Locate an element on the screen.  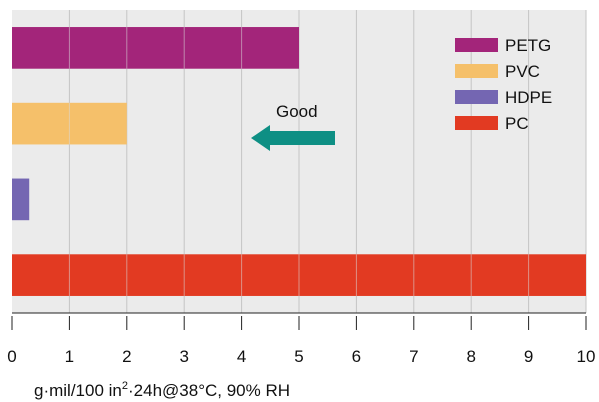
legend-label-hdpe: HDPE is located at coordinates (528, 97).